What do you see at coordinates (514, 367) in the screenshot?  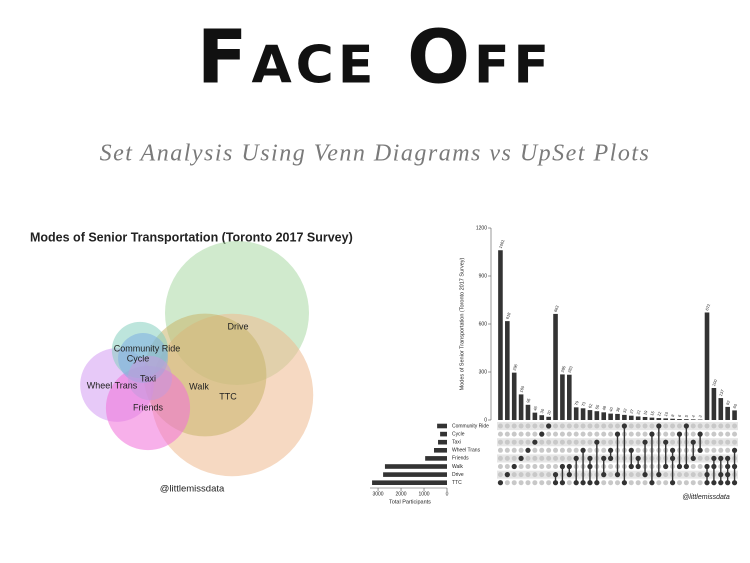 I see `bar-value-label: 296` at bounding box center [514, 367].